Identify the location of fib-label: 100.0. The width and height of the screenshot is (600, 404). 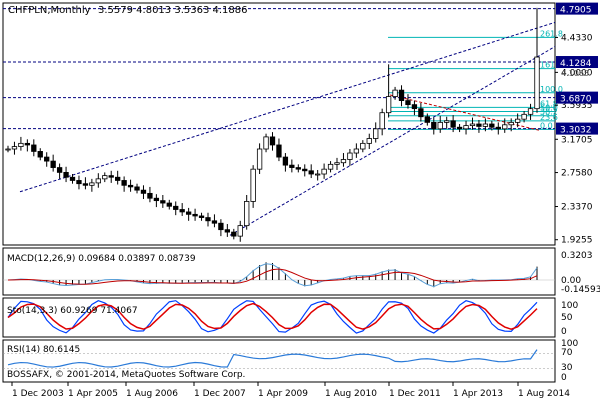
(551, 89).